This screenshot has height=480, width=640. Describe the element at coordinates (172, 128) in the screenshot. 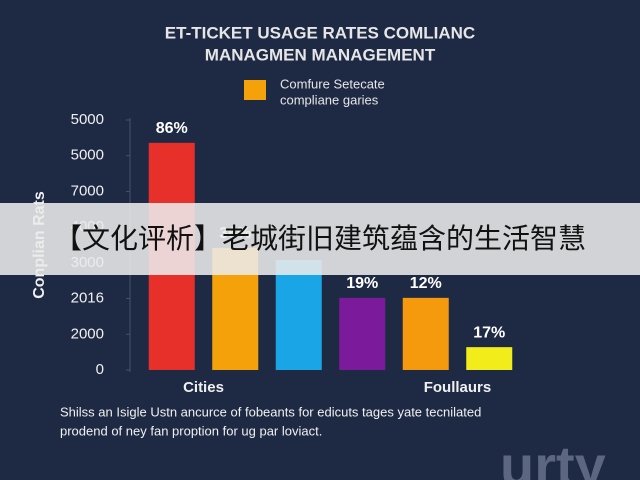

I see `annotation: 86%` at that location.